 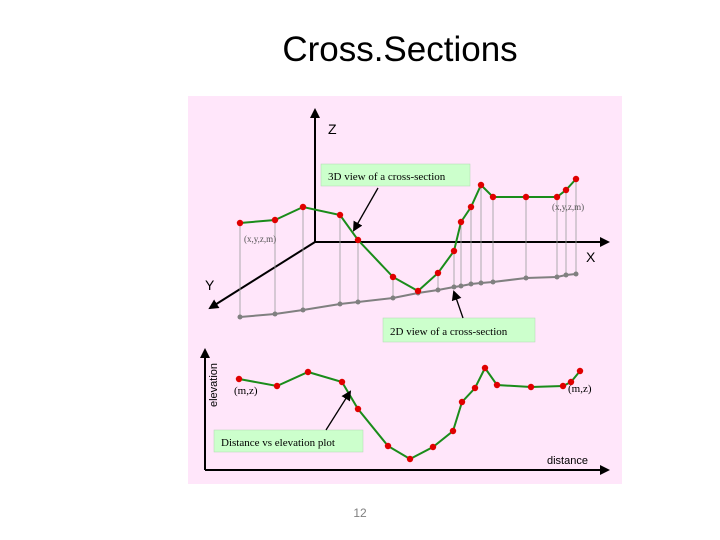 I want to click on point-label-xyzm-right: (x,y,z,m), so click(x=568, y=207).